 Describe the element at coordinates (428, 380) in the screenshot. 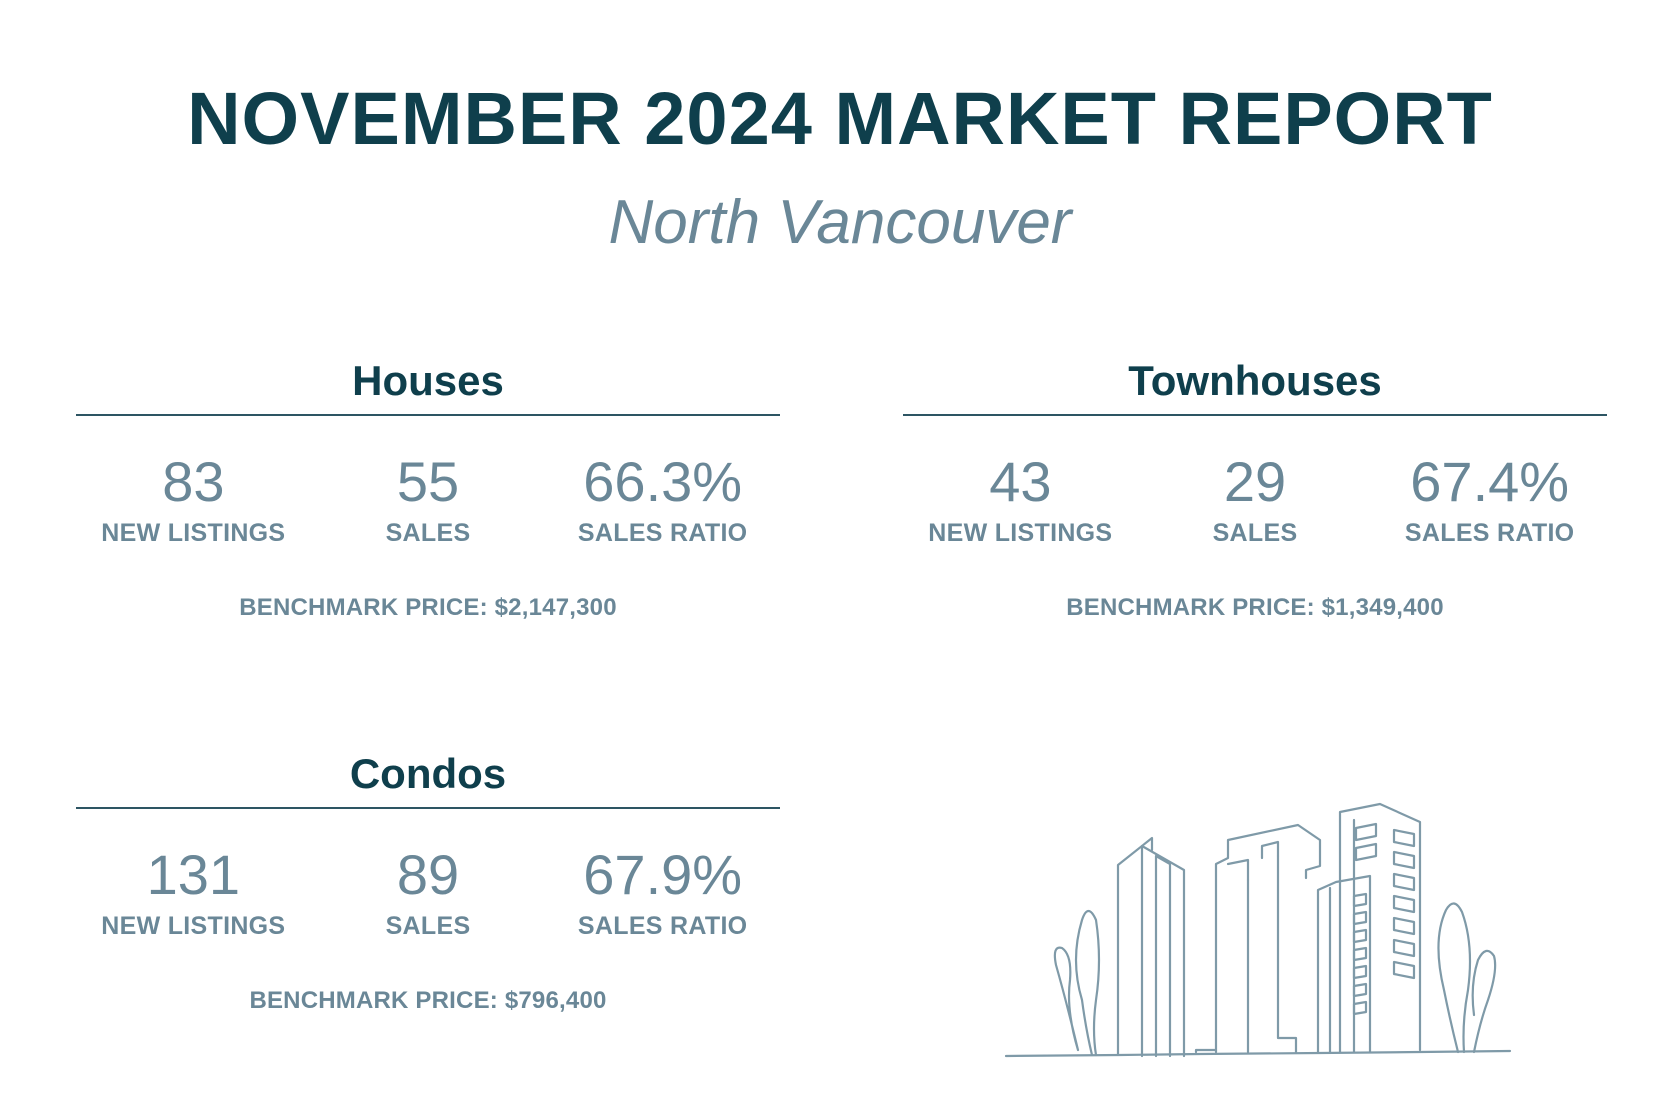

I see `houses-heading: Houses` at that location.